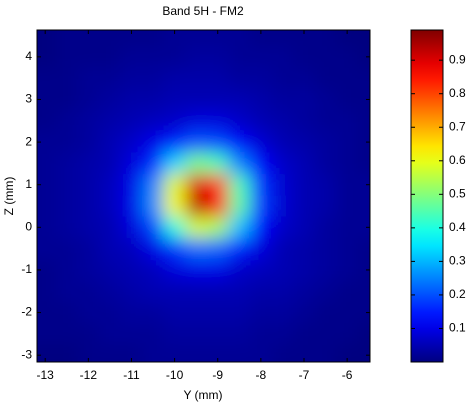 The width and height of the screenshot is (474, 409). I want to click on colorbar-frame, so click(427, 196).